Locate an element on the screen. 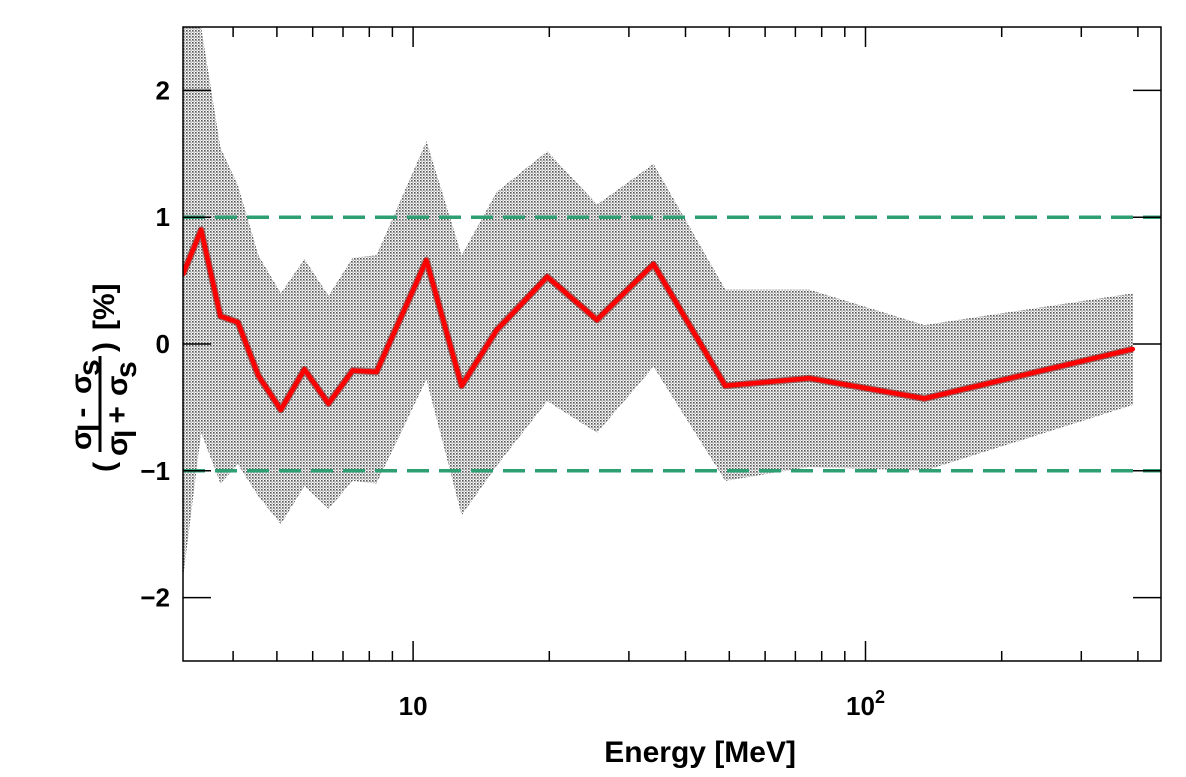 This screenshot has width=1186, height=777. y-axis-title-open-paren: ( is located at coordinates (104, 467).